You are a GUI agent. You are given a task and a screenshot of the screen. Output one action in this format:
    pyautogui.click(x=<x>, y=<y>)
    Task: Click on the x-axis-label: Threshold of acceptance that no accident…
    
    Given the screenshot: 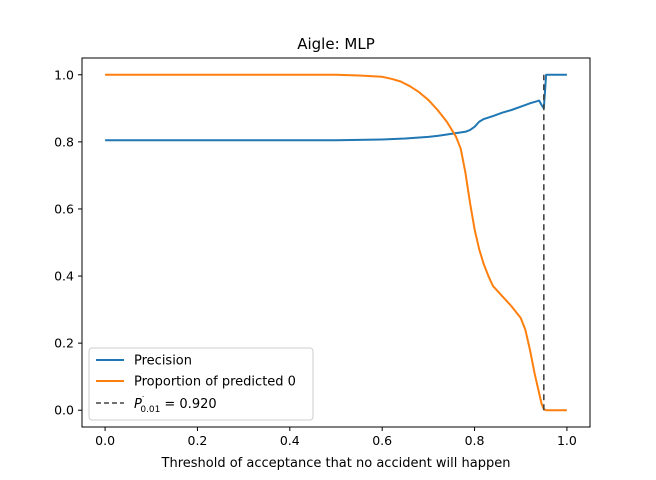 What is the action you would take?
    pyautogui.click(x=336, y=463)
    